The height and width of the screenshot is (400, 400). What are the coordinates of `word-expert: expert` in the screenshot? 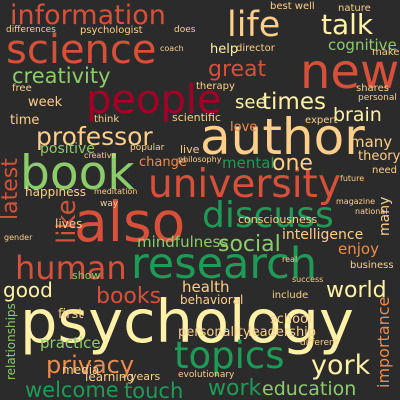 It's located at (321, 120).